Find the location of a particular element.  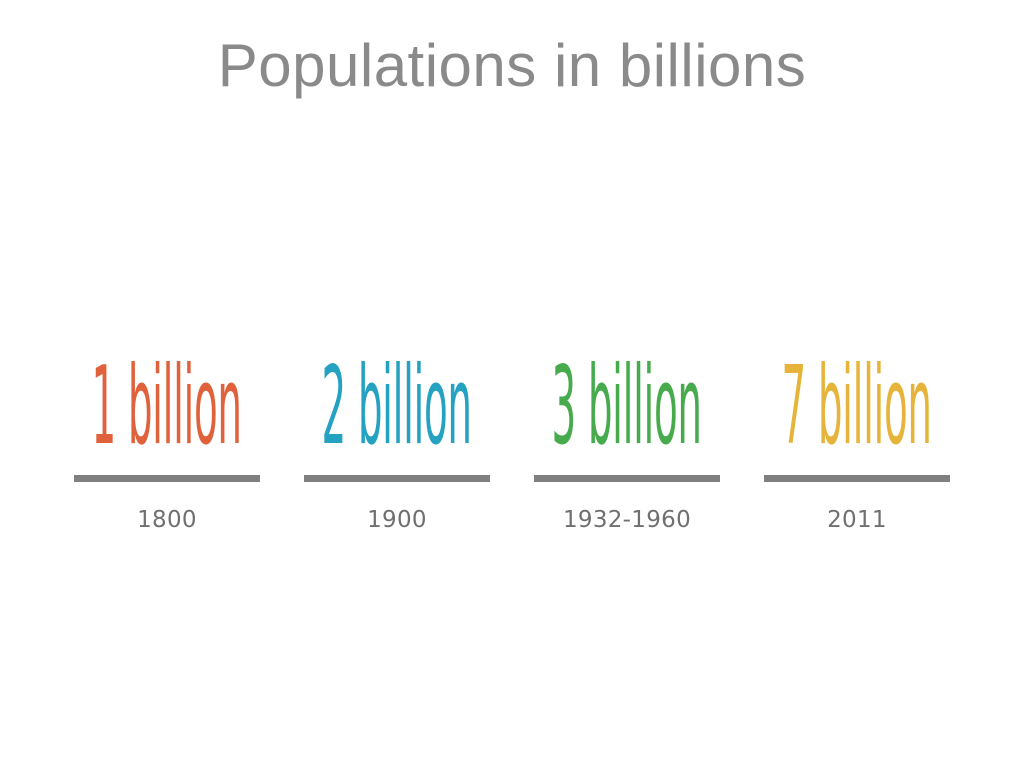

milestone-label: 2 billion is located at coordinates (397, 406).